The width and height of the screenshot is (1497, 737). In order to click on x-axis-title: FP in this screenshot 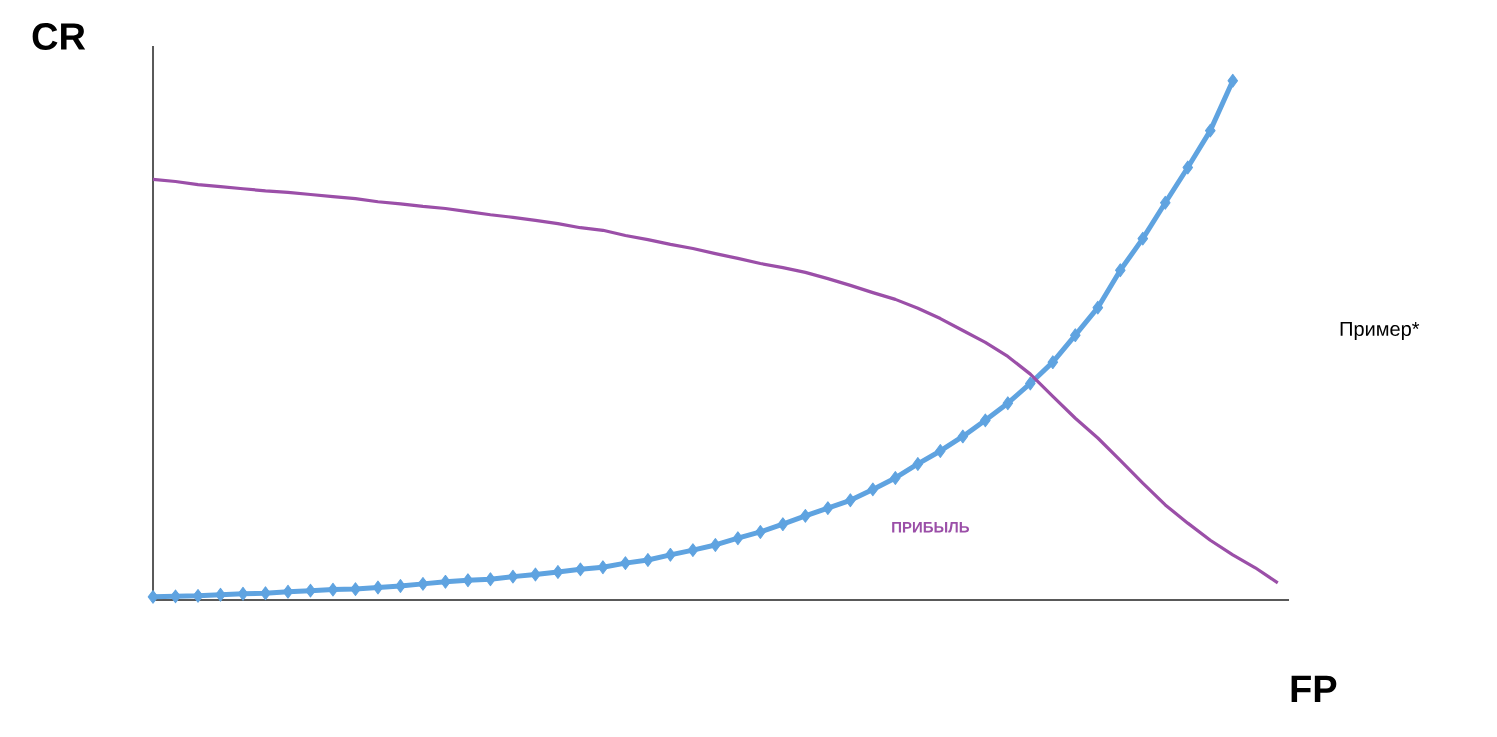, I will do `click(1314, 688)`.